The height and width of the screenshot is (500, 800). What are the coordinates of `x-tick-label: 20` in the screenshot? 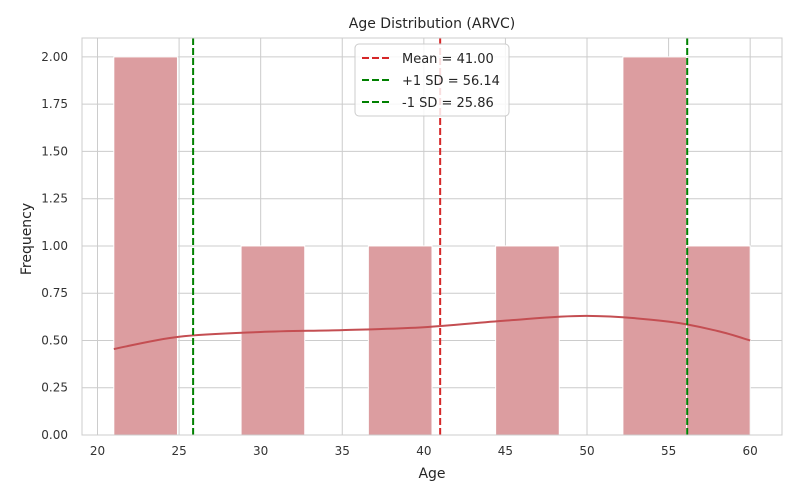 It's located at (97, 451).